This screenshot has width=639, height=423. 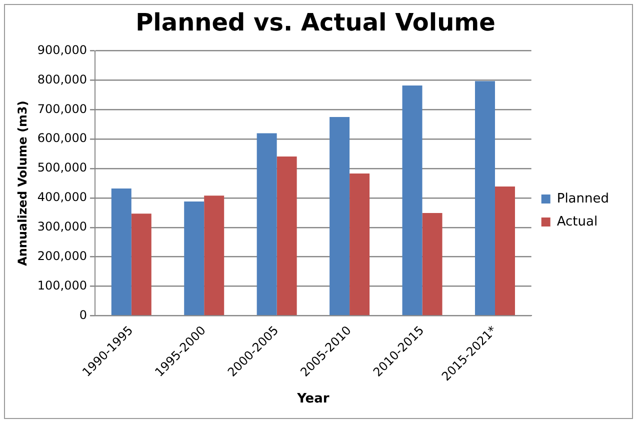 What do you see at coordinates (316, 22) in the screenshot?
I see `chart-title: Planned vs. Actual Volume` at bounding box center [316, 22].